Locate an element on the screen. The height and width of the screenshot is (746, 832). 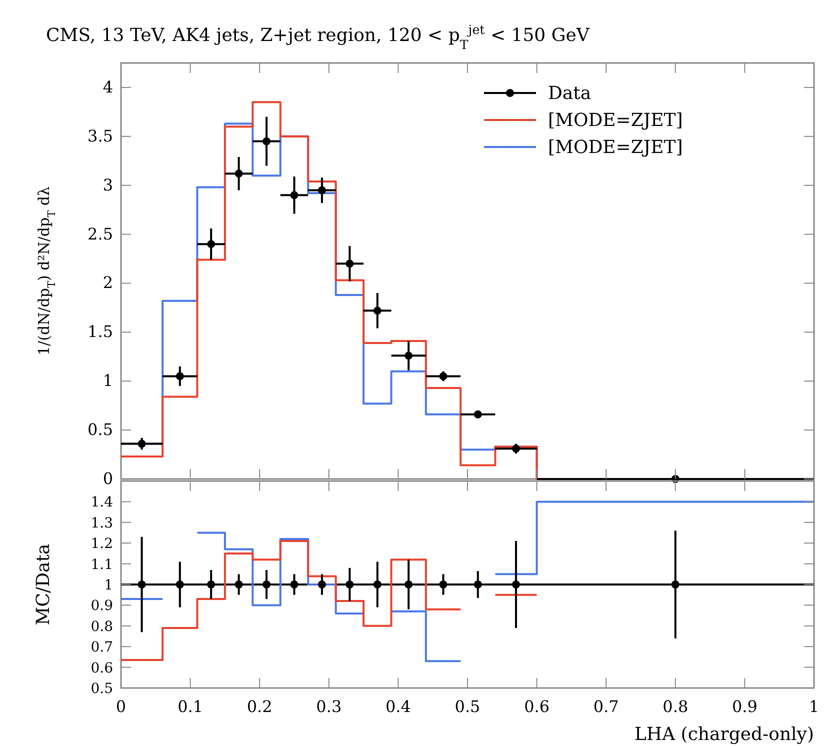
x-axis-title: LHA (charged-only) is located at coordinates (724, 734).